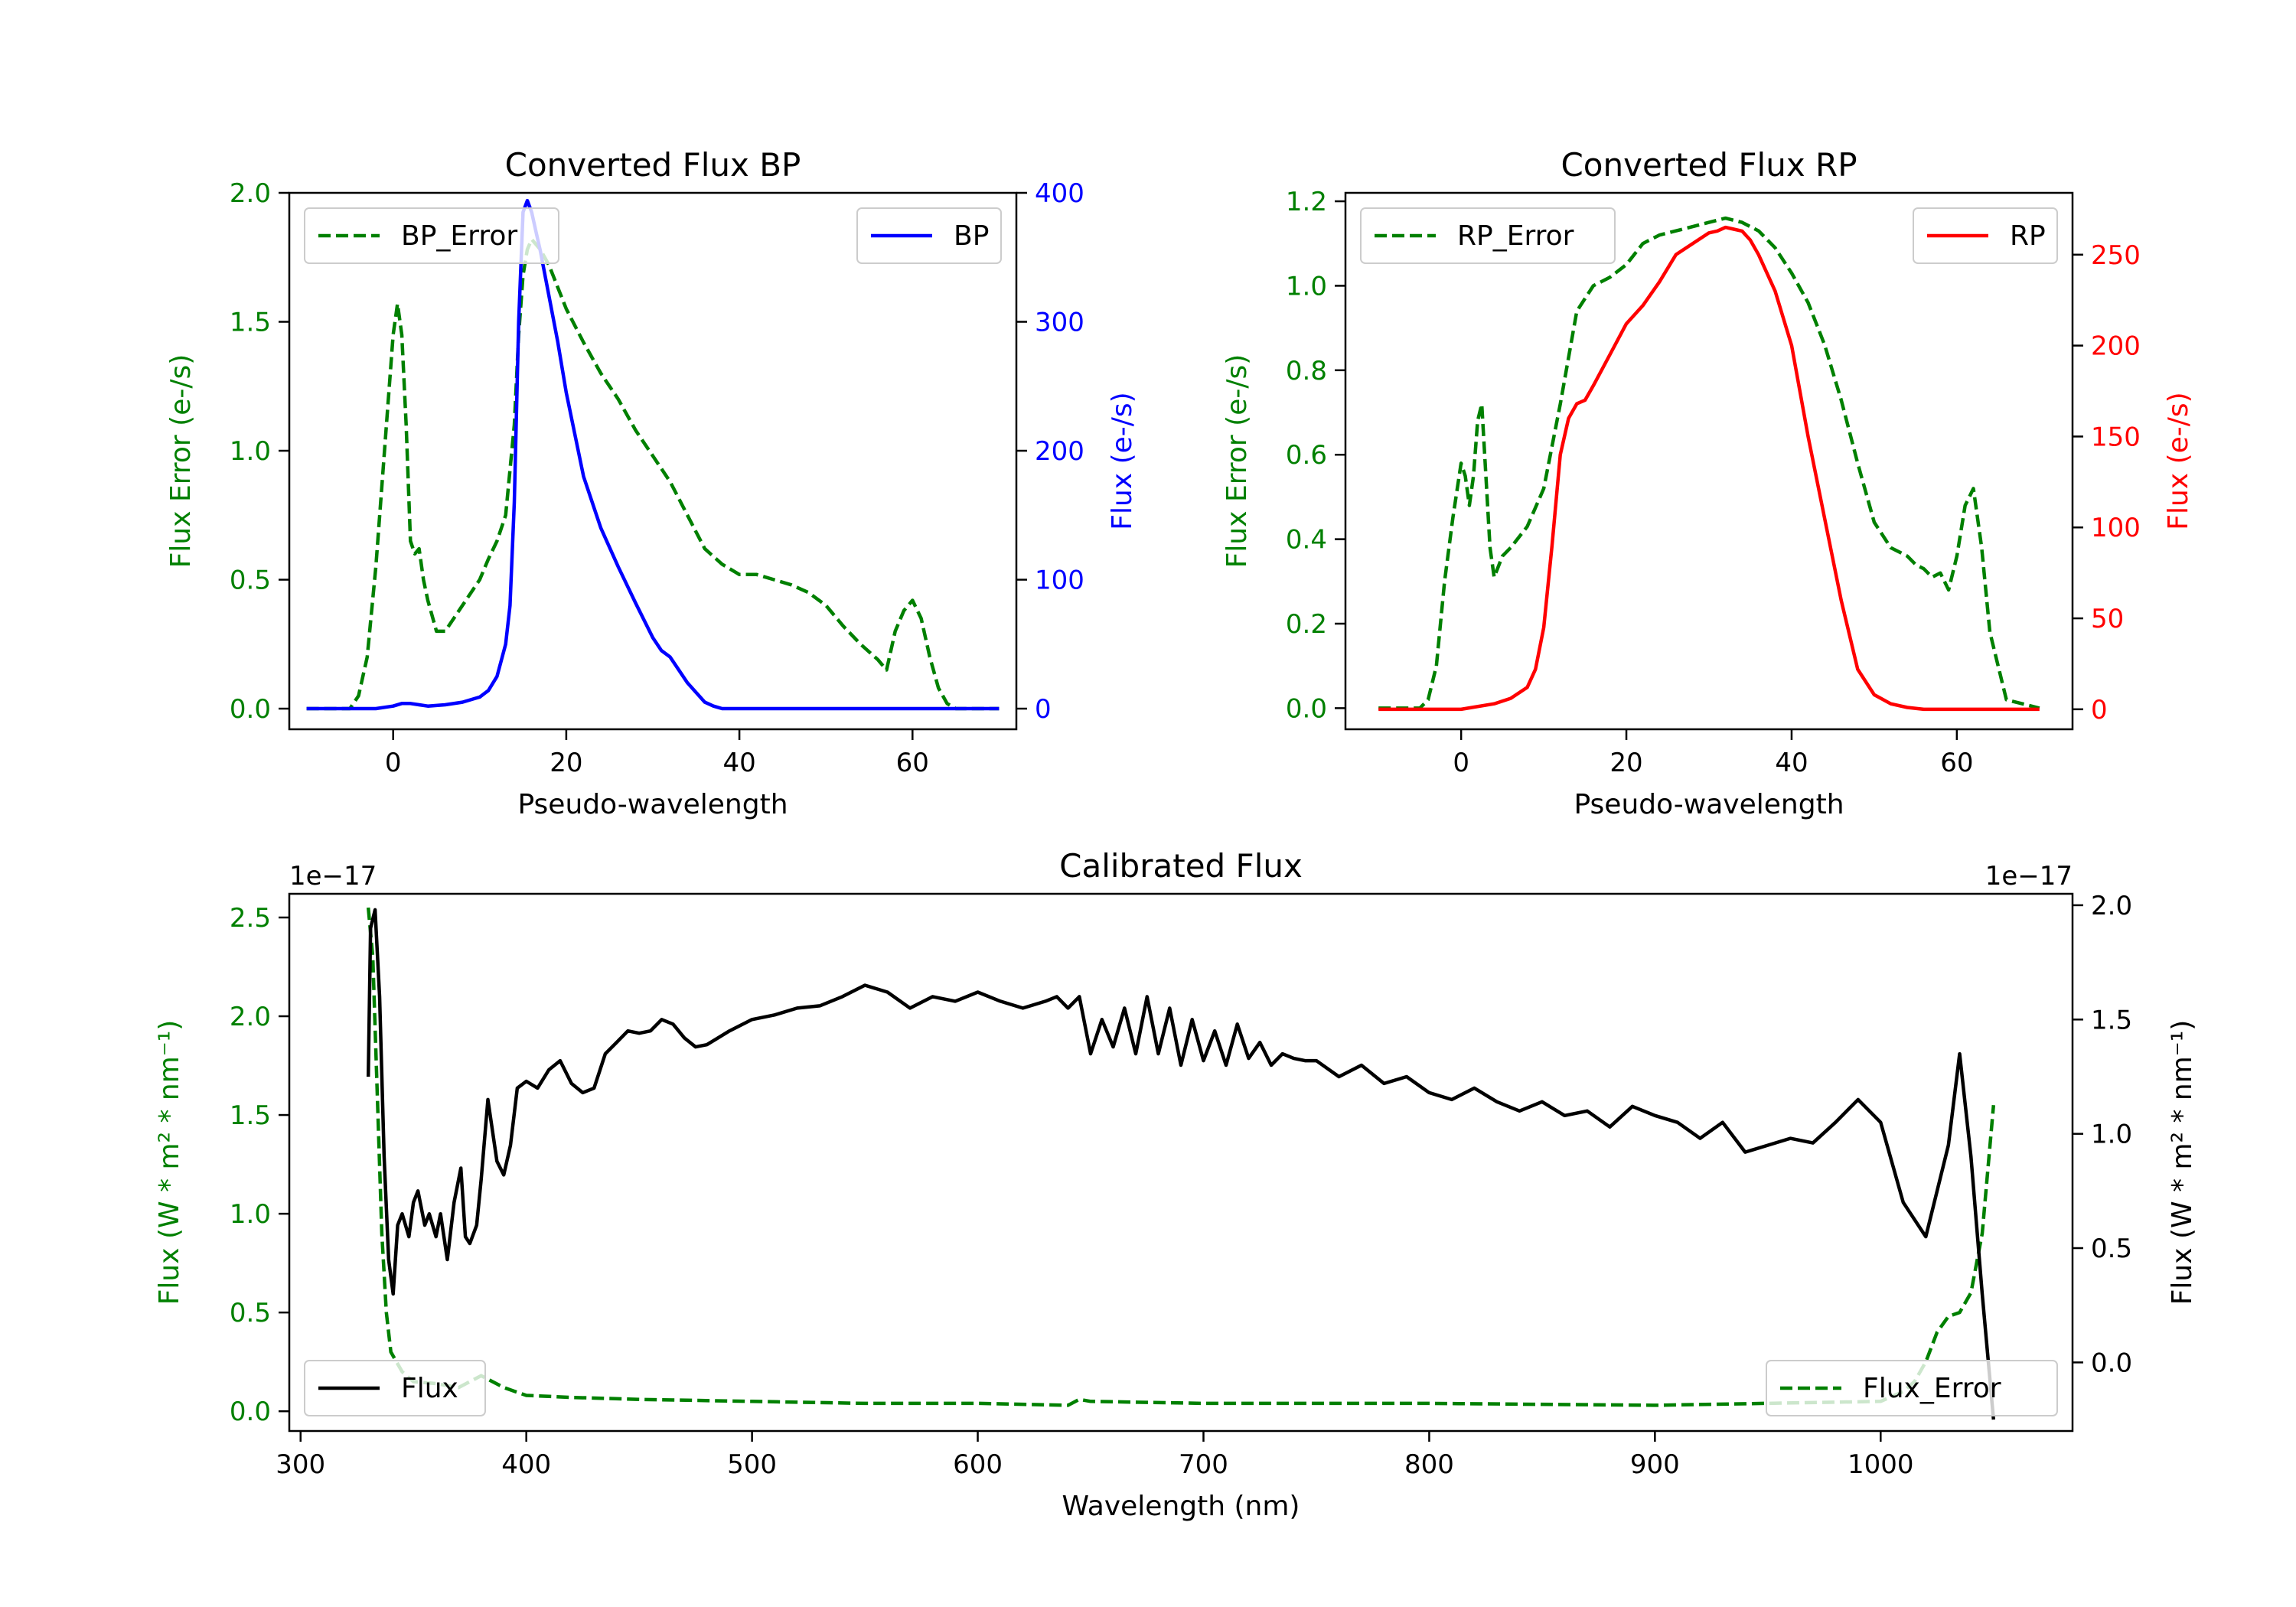 This screenshot has width=2296, height=1607. What do you see at coordinates (333, 876) in the screenshot?
I see `y-left-offset-label: 1e−17` at bounding box center [333, 876].